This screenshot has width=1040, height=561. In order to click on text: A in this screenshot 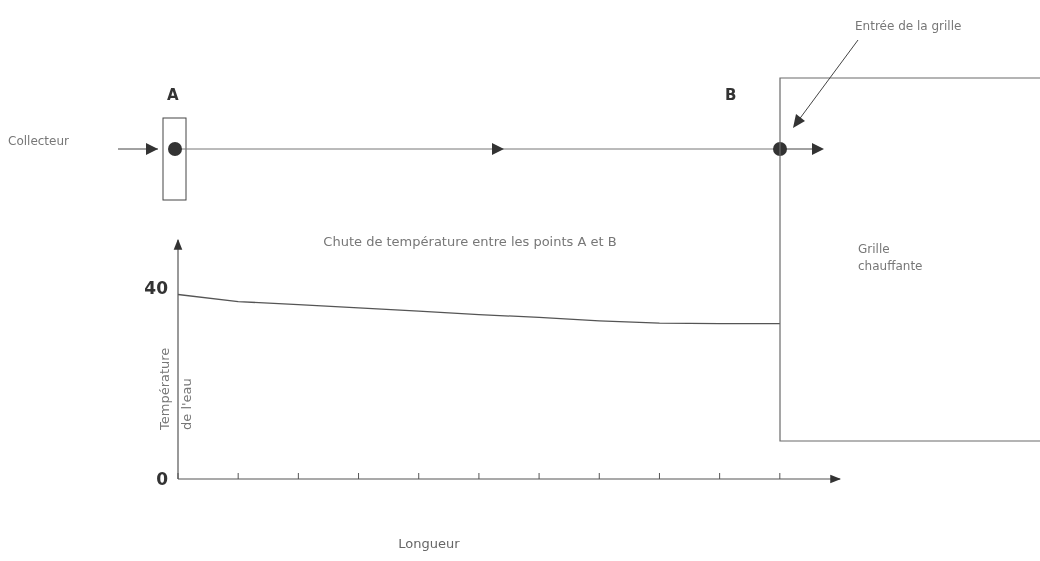, I will do `click(173, 95)`.